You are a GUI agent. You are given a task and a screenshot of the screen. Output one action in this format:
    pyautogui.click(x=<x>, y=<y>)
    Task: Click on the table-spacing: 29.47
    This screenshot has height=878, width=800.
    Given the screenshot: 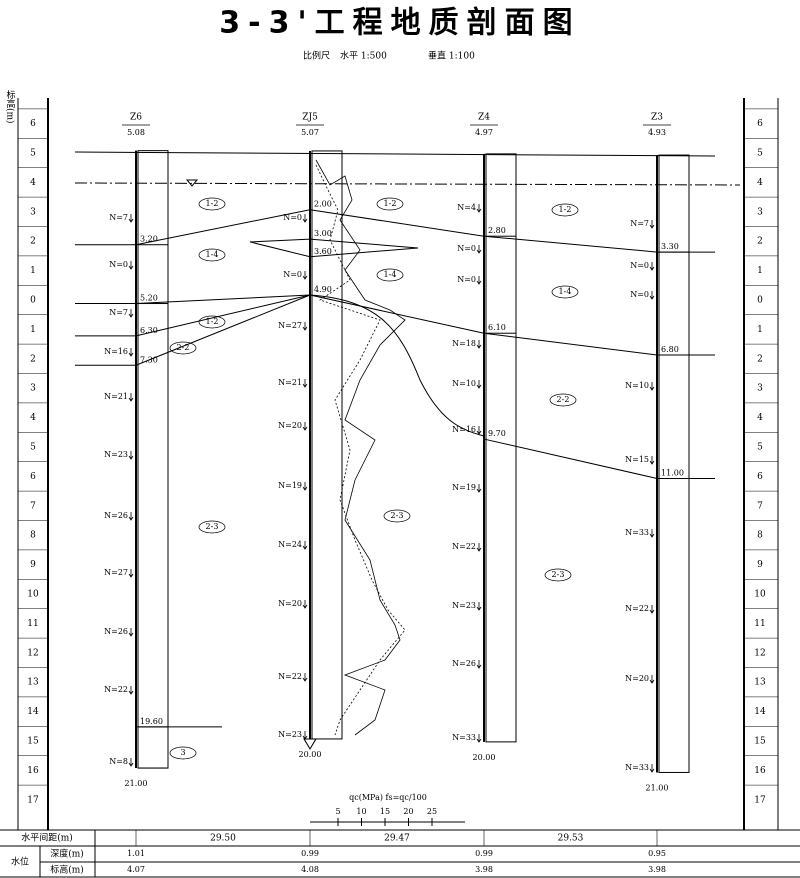 What is the action you would take?
    pyautogui.click(x=397, y=839)
    